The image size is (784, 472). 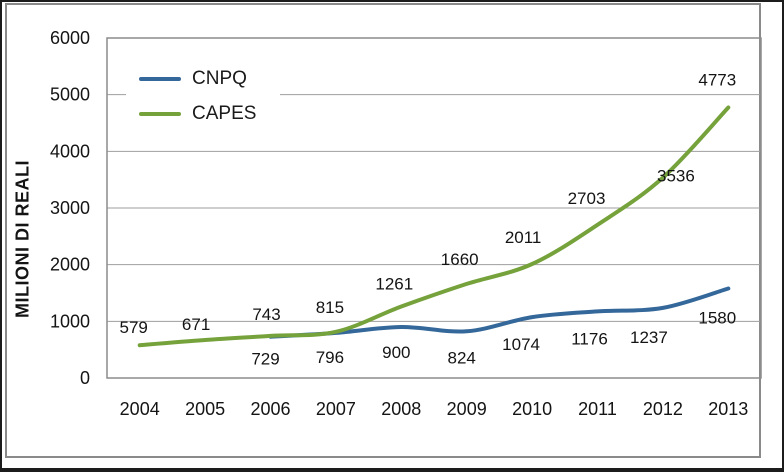 I want to click on x-tick-label: 2006, so click(x=270, y=409).